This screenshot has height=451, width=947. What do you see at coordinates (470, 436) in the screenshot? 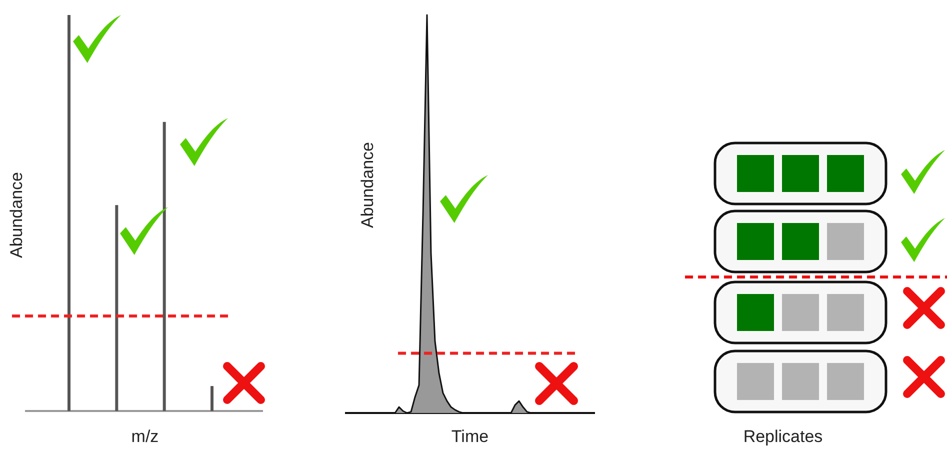
I see `x-axis-title: Time` at bounding box center [470, 436].